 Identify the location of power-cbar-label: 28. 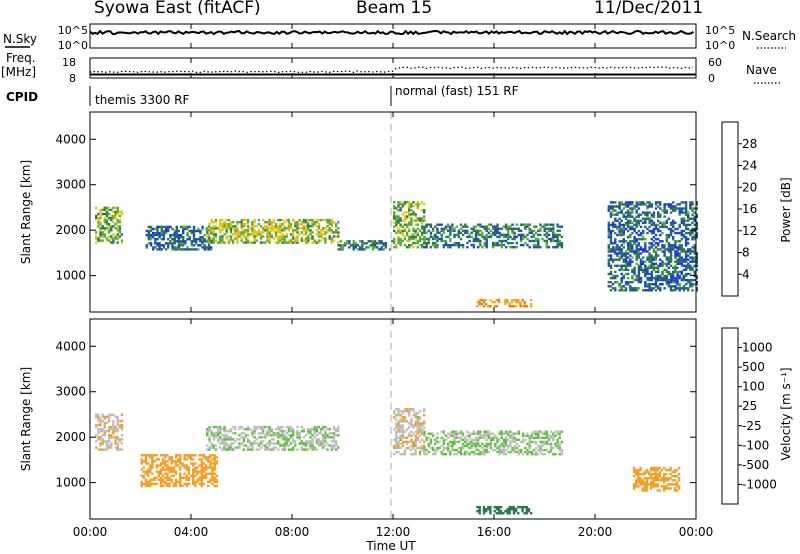
(749, 144).